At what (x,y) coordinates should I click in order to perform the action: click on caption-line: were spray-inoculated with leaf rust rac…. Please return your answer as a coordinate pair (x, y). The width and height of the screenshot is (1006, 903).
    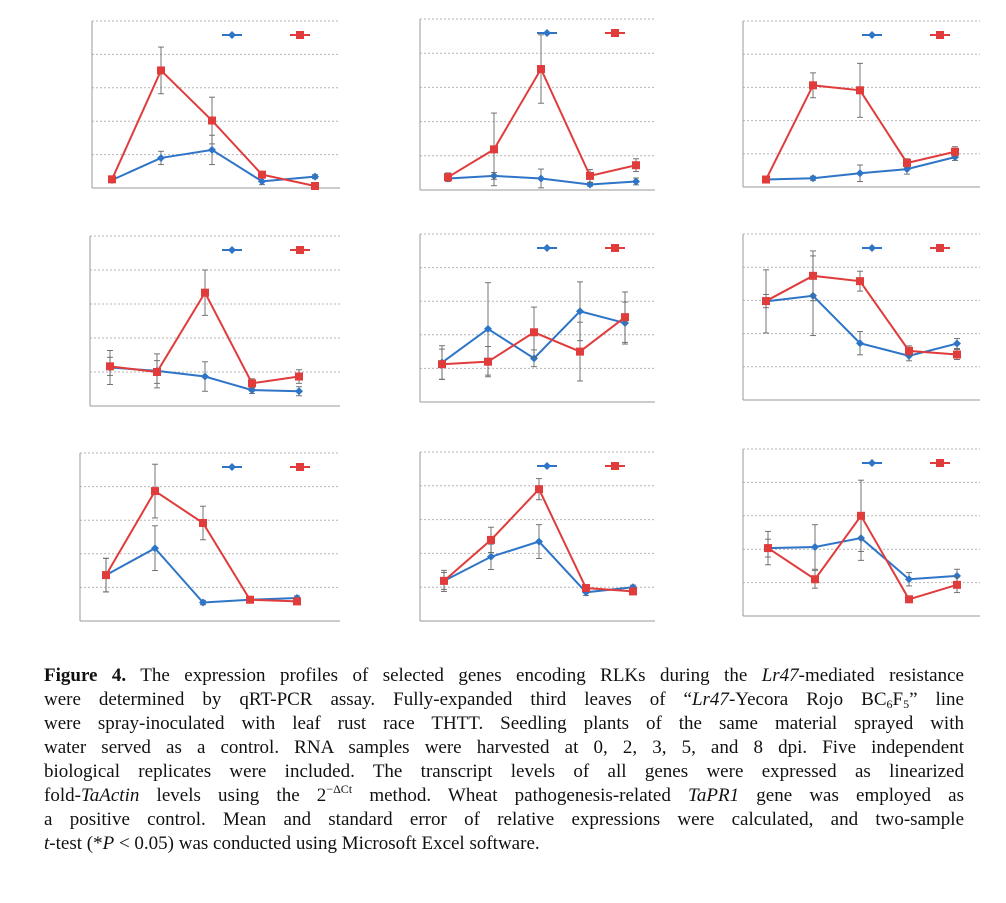
    Looking at the image, I should click on (504, 724).